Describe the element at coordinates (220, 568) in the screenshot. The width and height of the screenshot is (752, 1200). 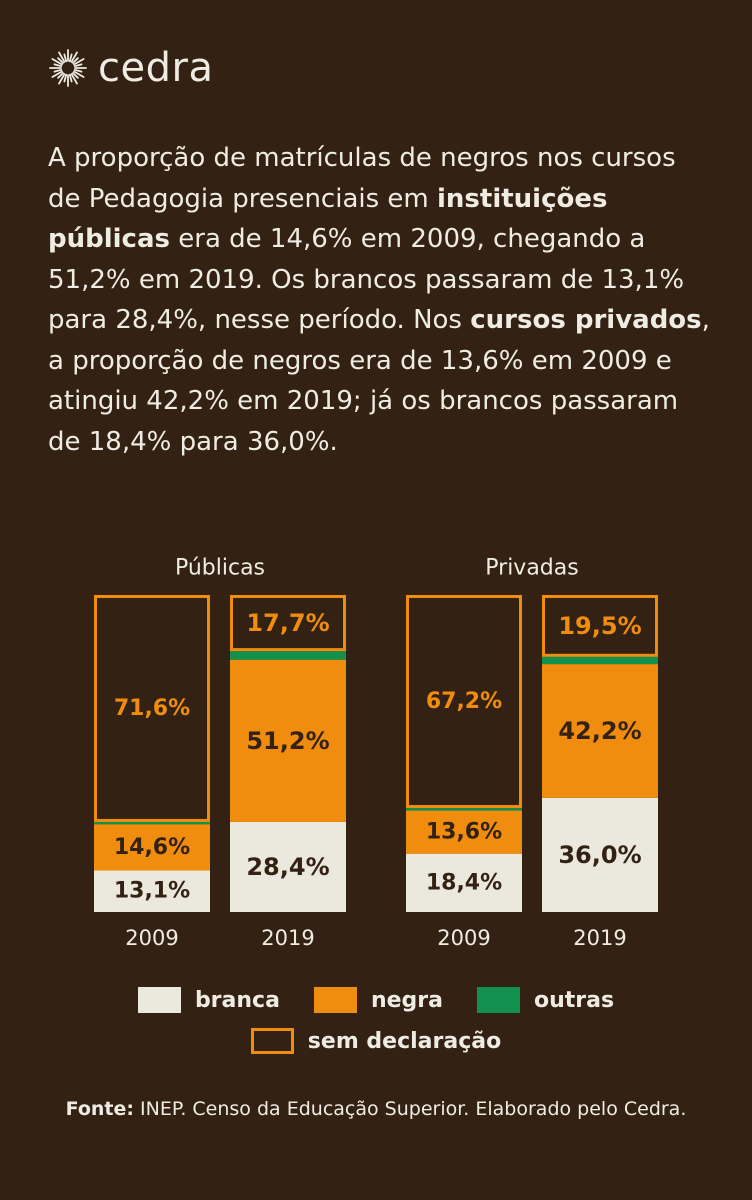
I see `group-title-0: Públicas` at that location.